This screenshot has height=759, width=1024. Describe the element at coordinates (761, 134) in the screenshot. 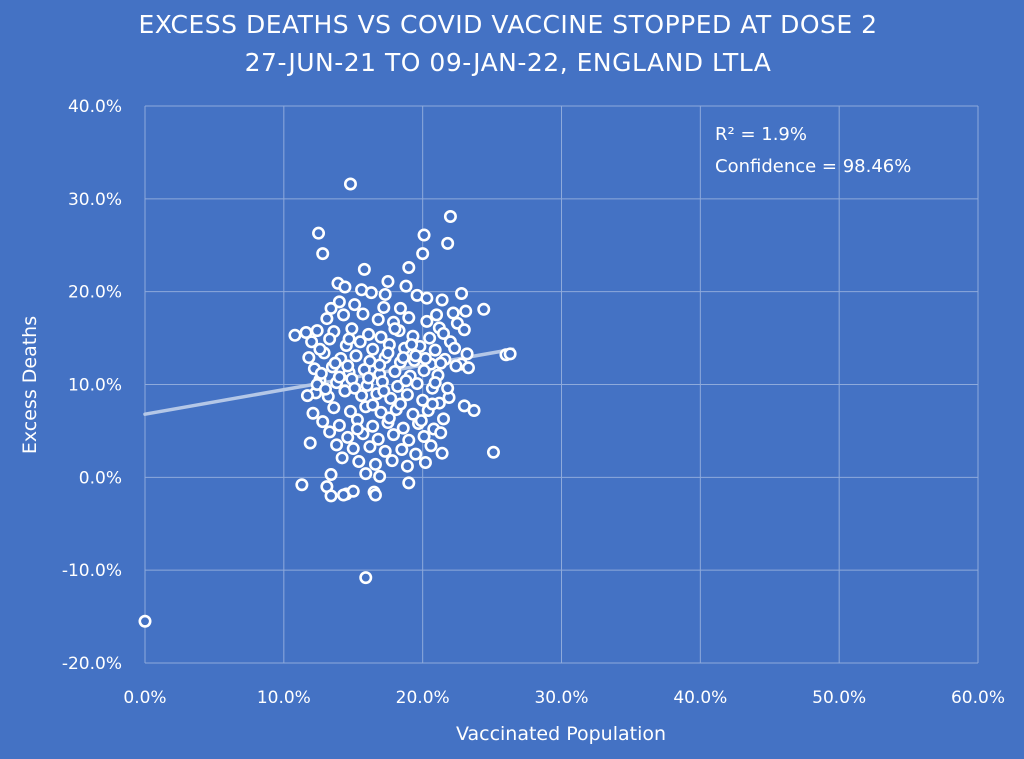

I see `r-squared-annotation: R² = 1.9%` at that location.